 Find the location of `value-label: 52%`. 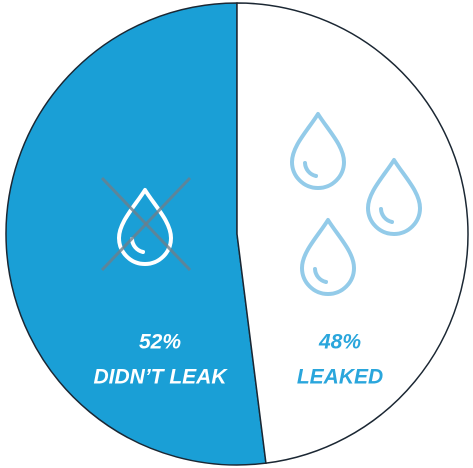

value-label: 52% is located at coordinates (160, 342).